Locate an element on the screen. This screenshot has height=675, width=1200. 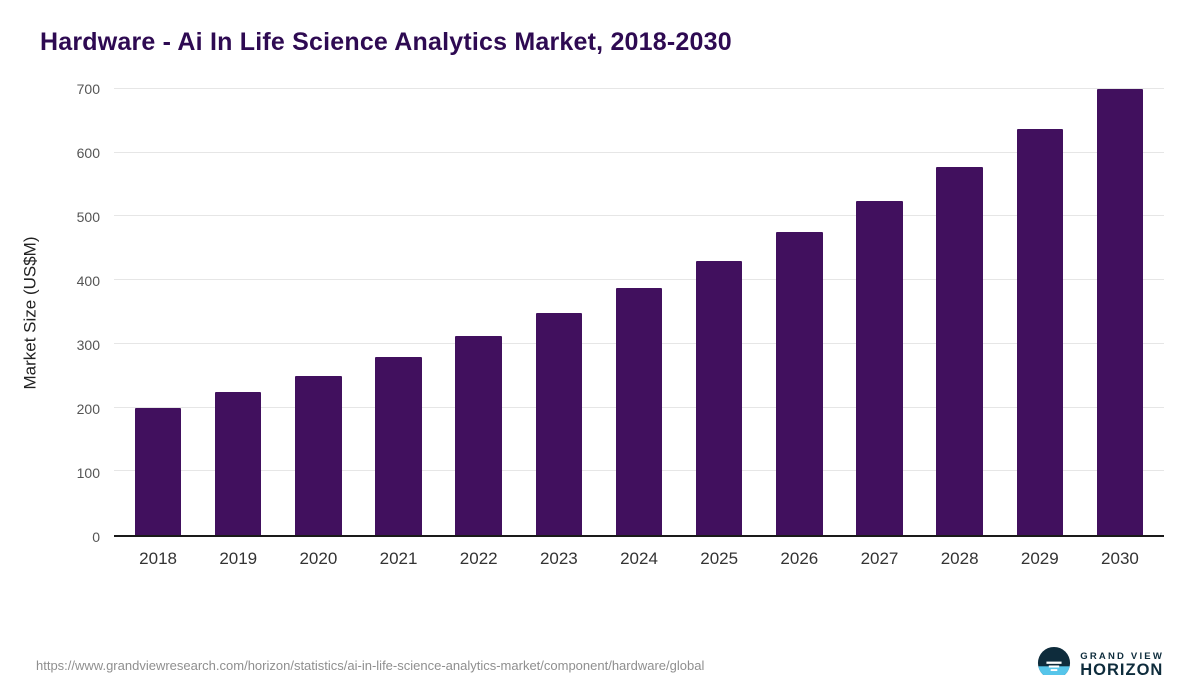
brand-logo: GRAND VIEW HORIZON is located at coordinates (1100, 660).